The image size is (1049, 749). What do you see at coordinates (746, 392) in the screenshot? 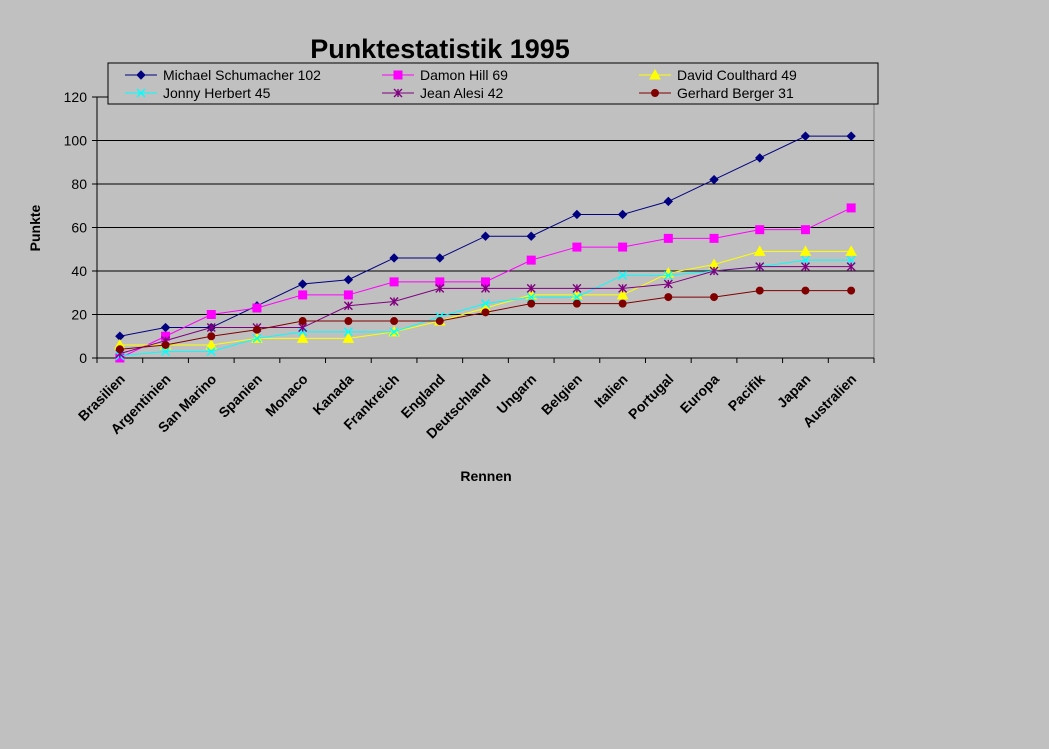
I see `x-tick-label: Pacifik` at bounding box center [746, 392].